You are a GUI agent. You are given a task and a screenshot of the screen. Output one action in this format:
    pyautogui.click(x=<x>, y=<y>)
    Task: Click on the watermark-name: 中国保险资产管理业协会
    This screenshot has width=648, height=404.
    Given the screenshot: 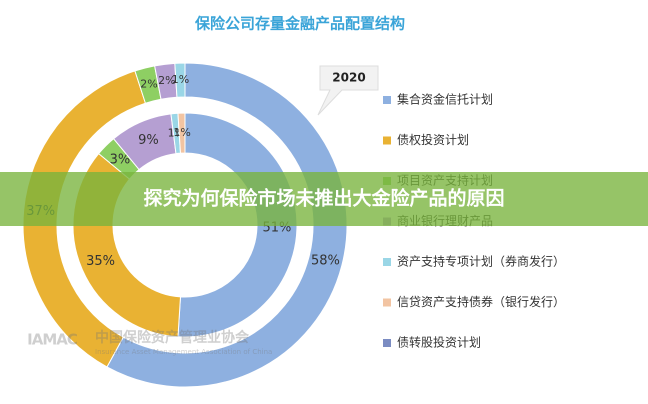 What is the action you would take?
    pyautogui.click(x=172, y=337)
    